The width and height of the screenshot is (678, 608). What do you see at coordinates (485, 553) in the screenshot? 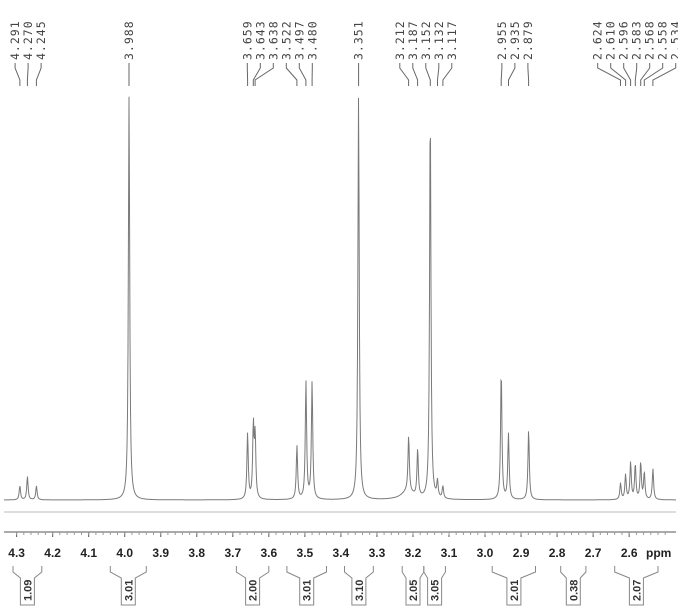
I see `tick-label: 3.0` at bounding box center [485, 553].